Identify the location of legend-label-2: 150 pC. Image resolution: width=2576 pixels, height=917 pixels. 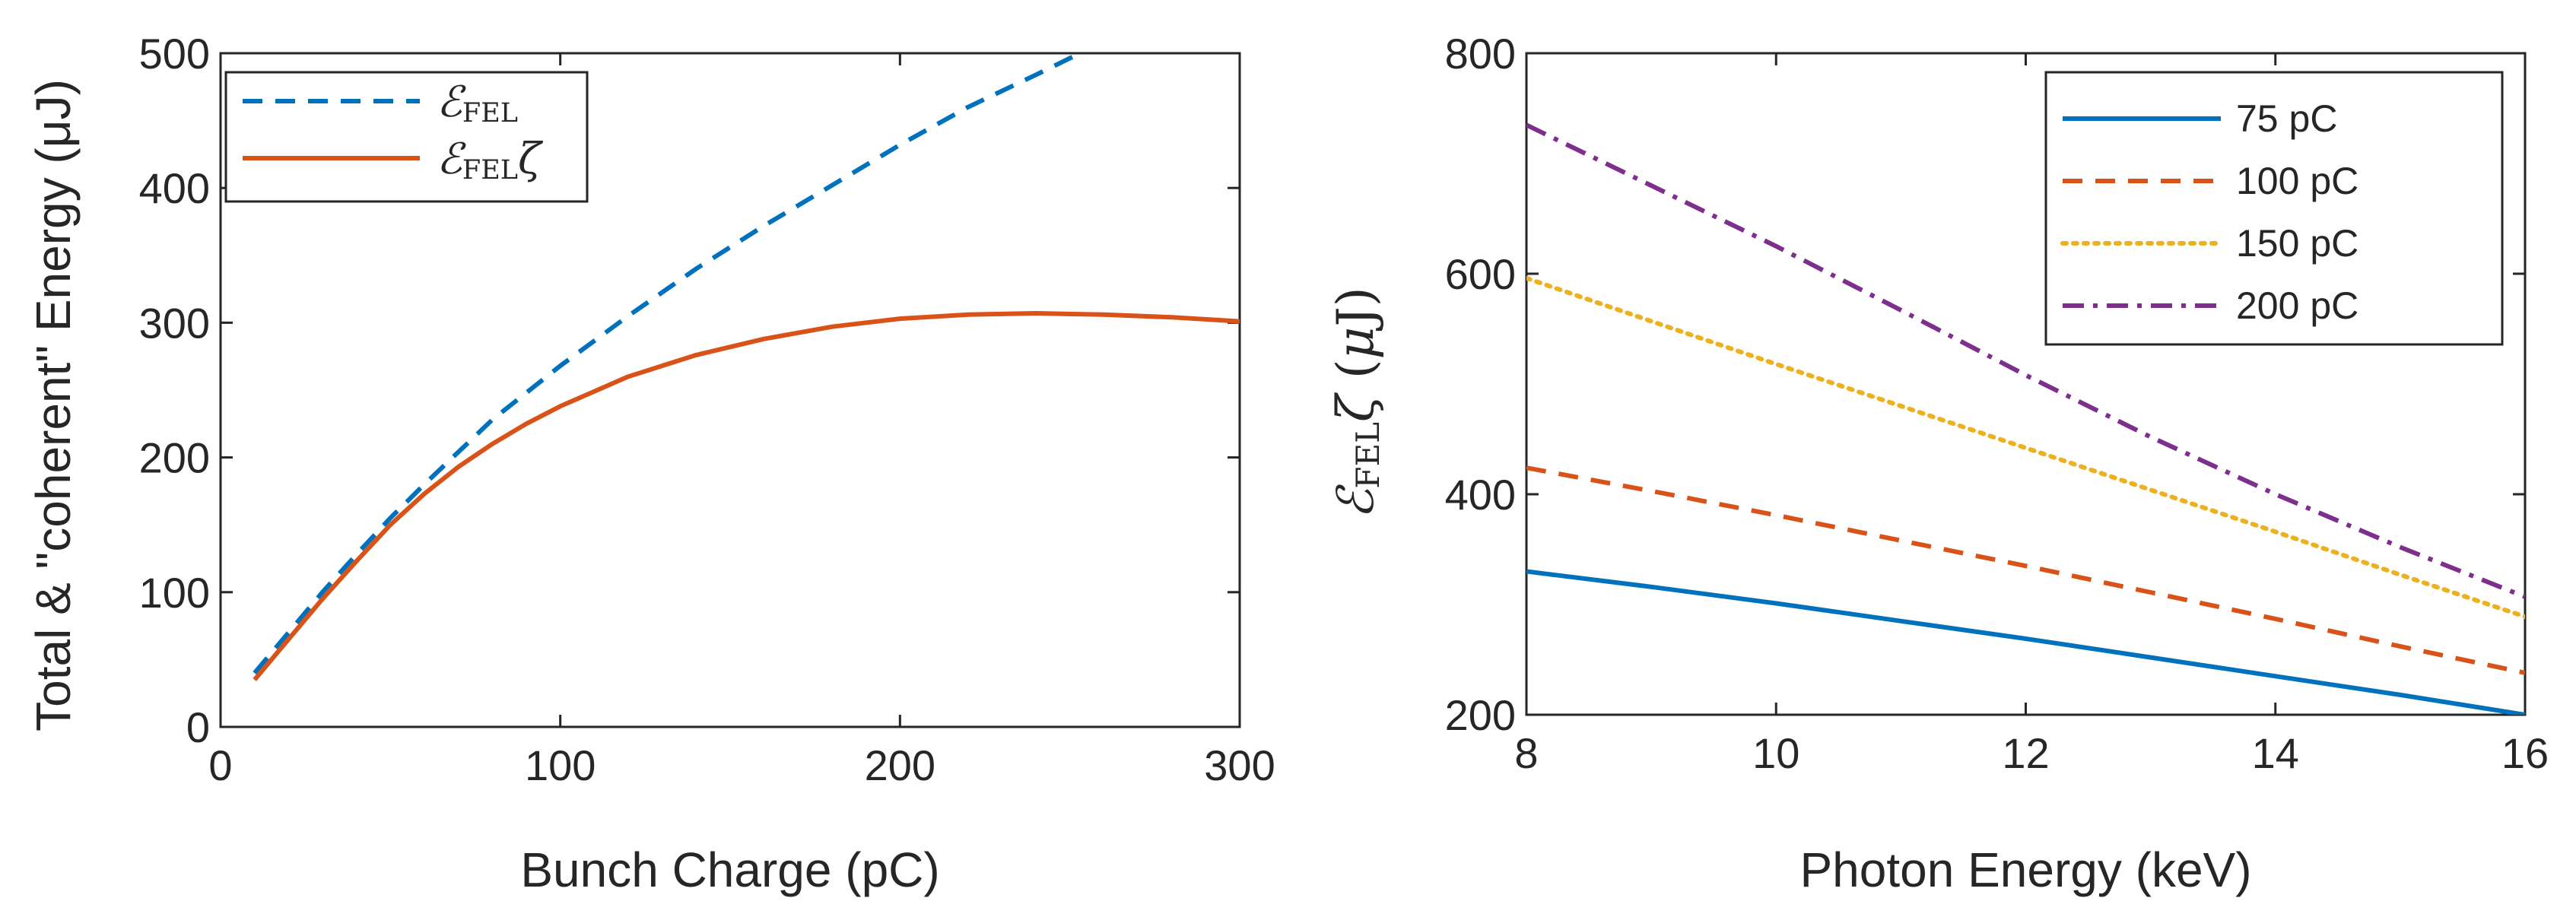
(2297, 243).